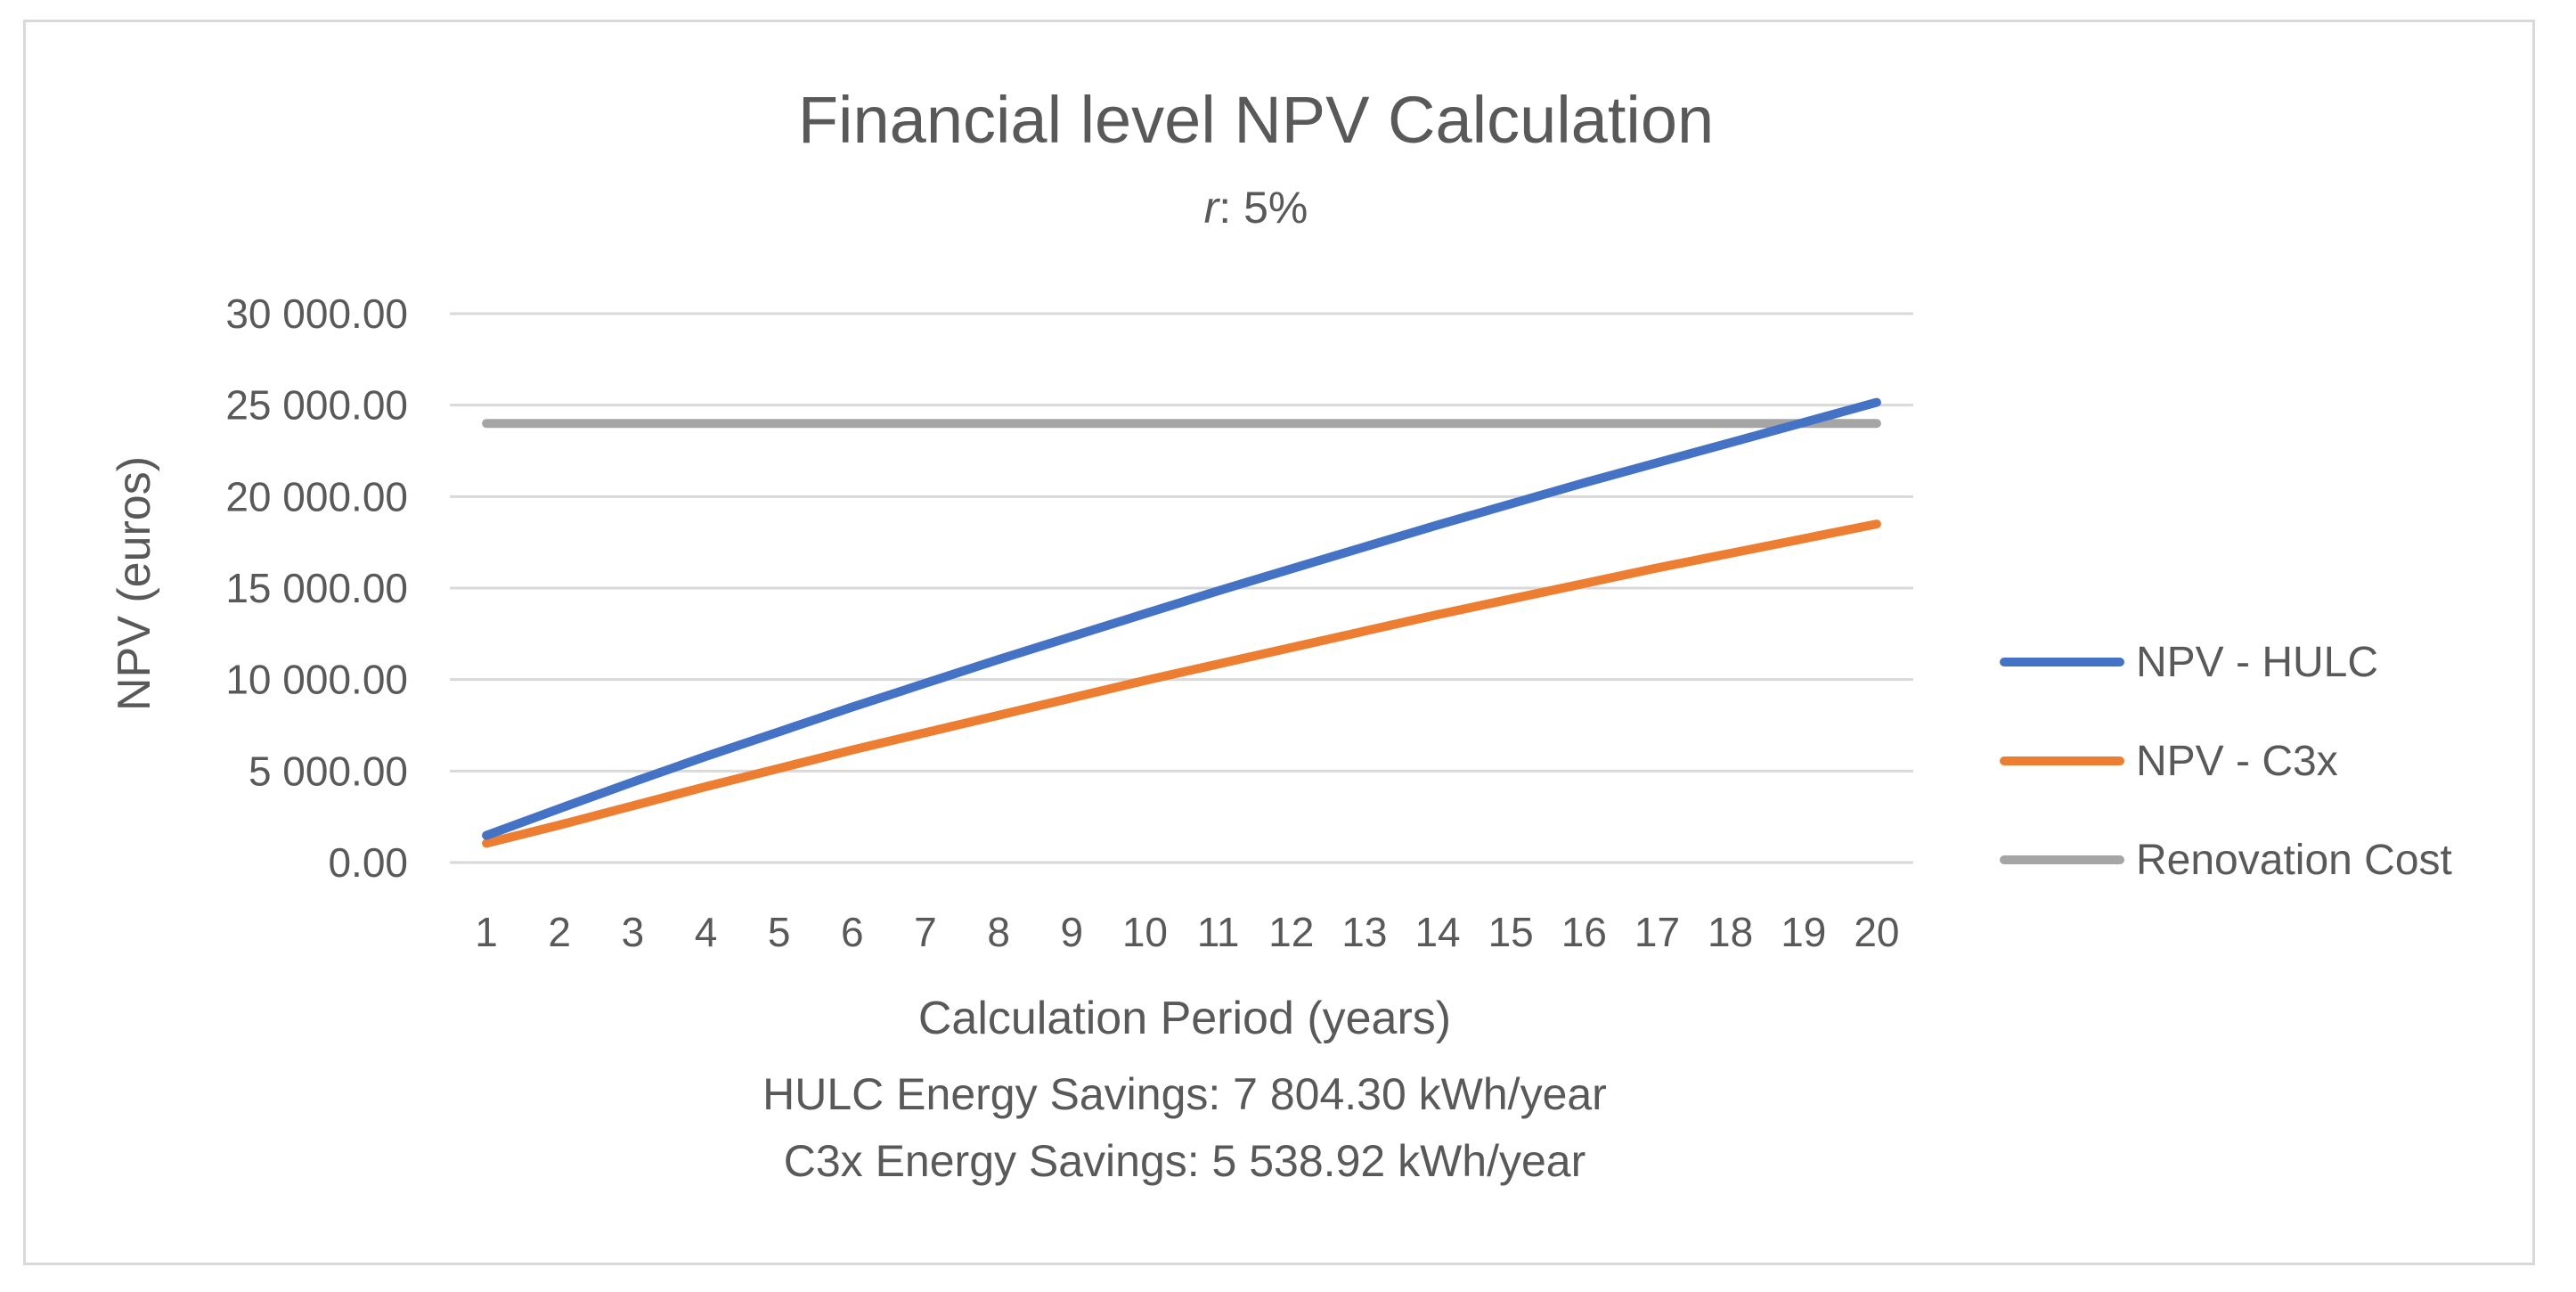 Image resolution: width=2576 pixels, height=1292 pixels. What do you see at coordinates (1584, 932) in the screenshot?
I see `x-tick-label: 16` at bounding box center [1584, 932].